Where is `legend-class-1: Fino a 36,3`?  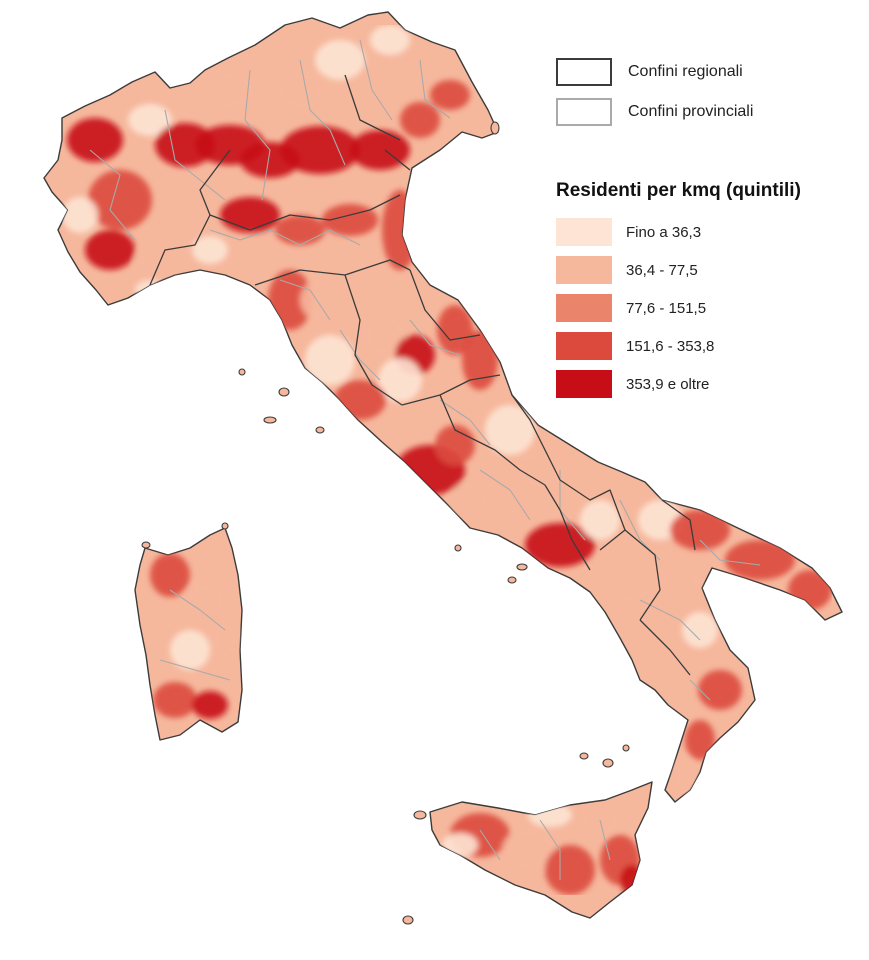 legend-class-1: Fino a 36,3 is located at coordinates (635, 232).